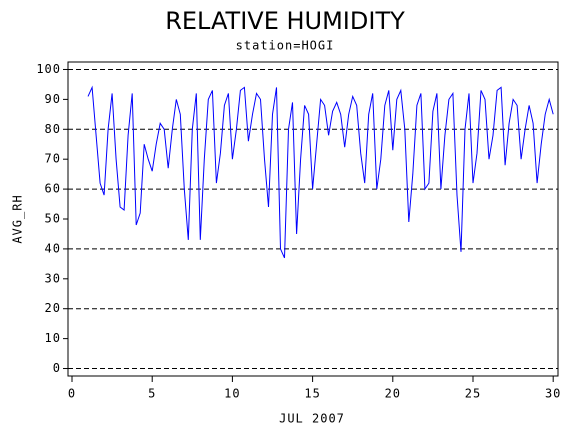 This screenshot has width=570, height=430. Describe the element at coordinates (53, 99) in the screenshot. I see `y-tick-label: 90` at that location.